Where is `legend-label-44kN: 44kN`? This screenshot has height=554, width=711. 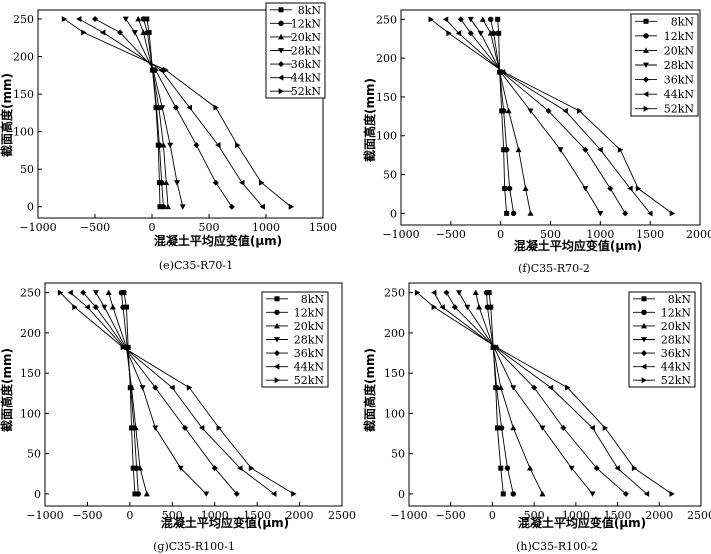
legend-label-44kN: 44kN is located at coordinates (306, 78).